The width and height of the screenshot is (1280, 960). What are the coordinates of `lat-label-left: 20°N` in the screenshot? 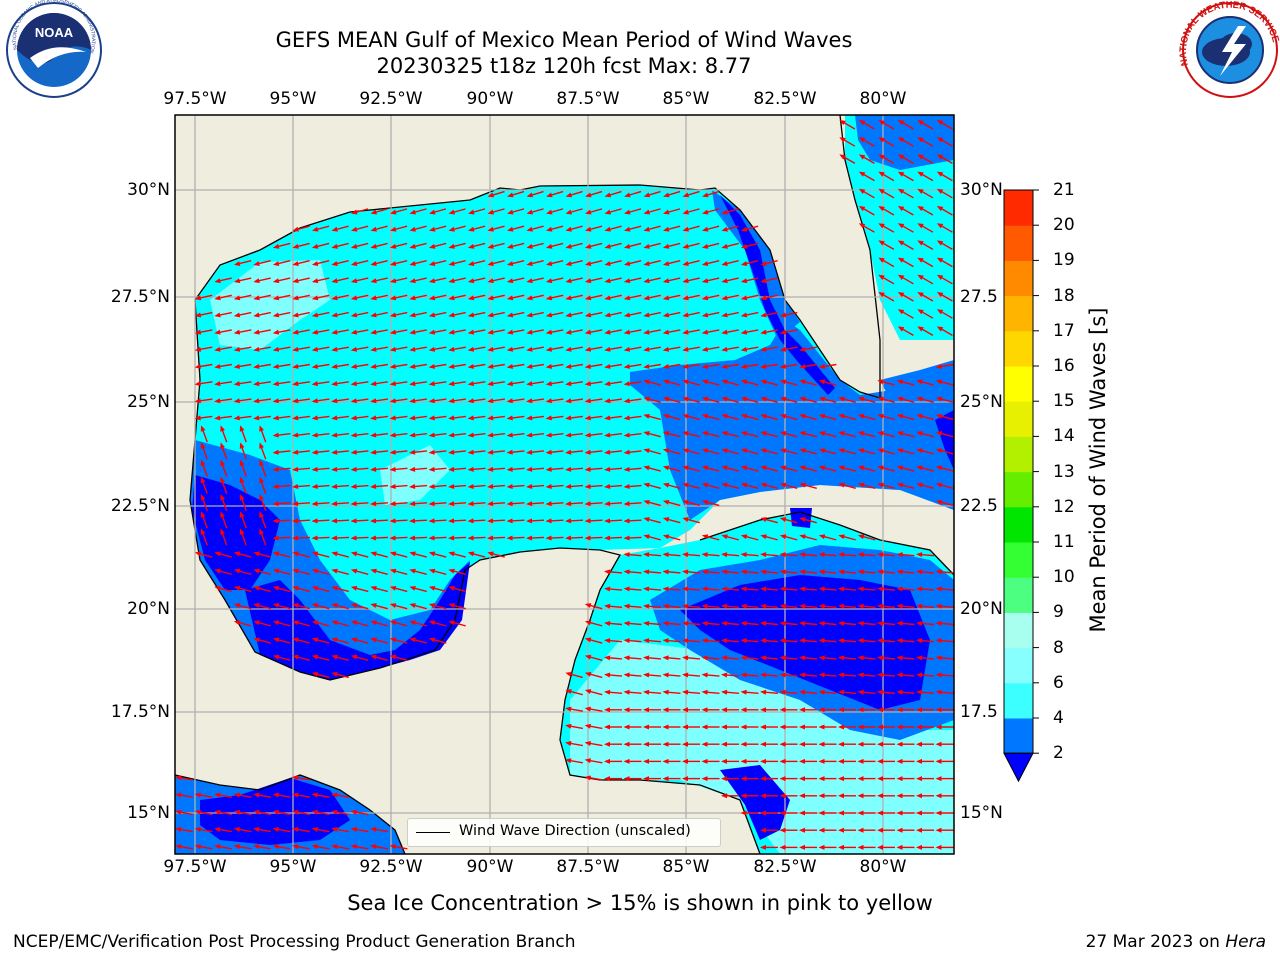 It's located at (148, 609).